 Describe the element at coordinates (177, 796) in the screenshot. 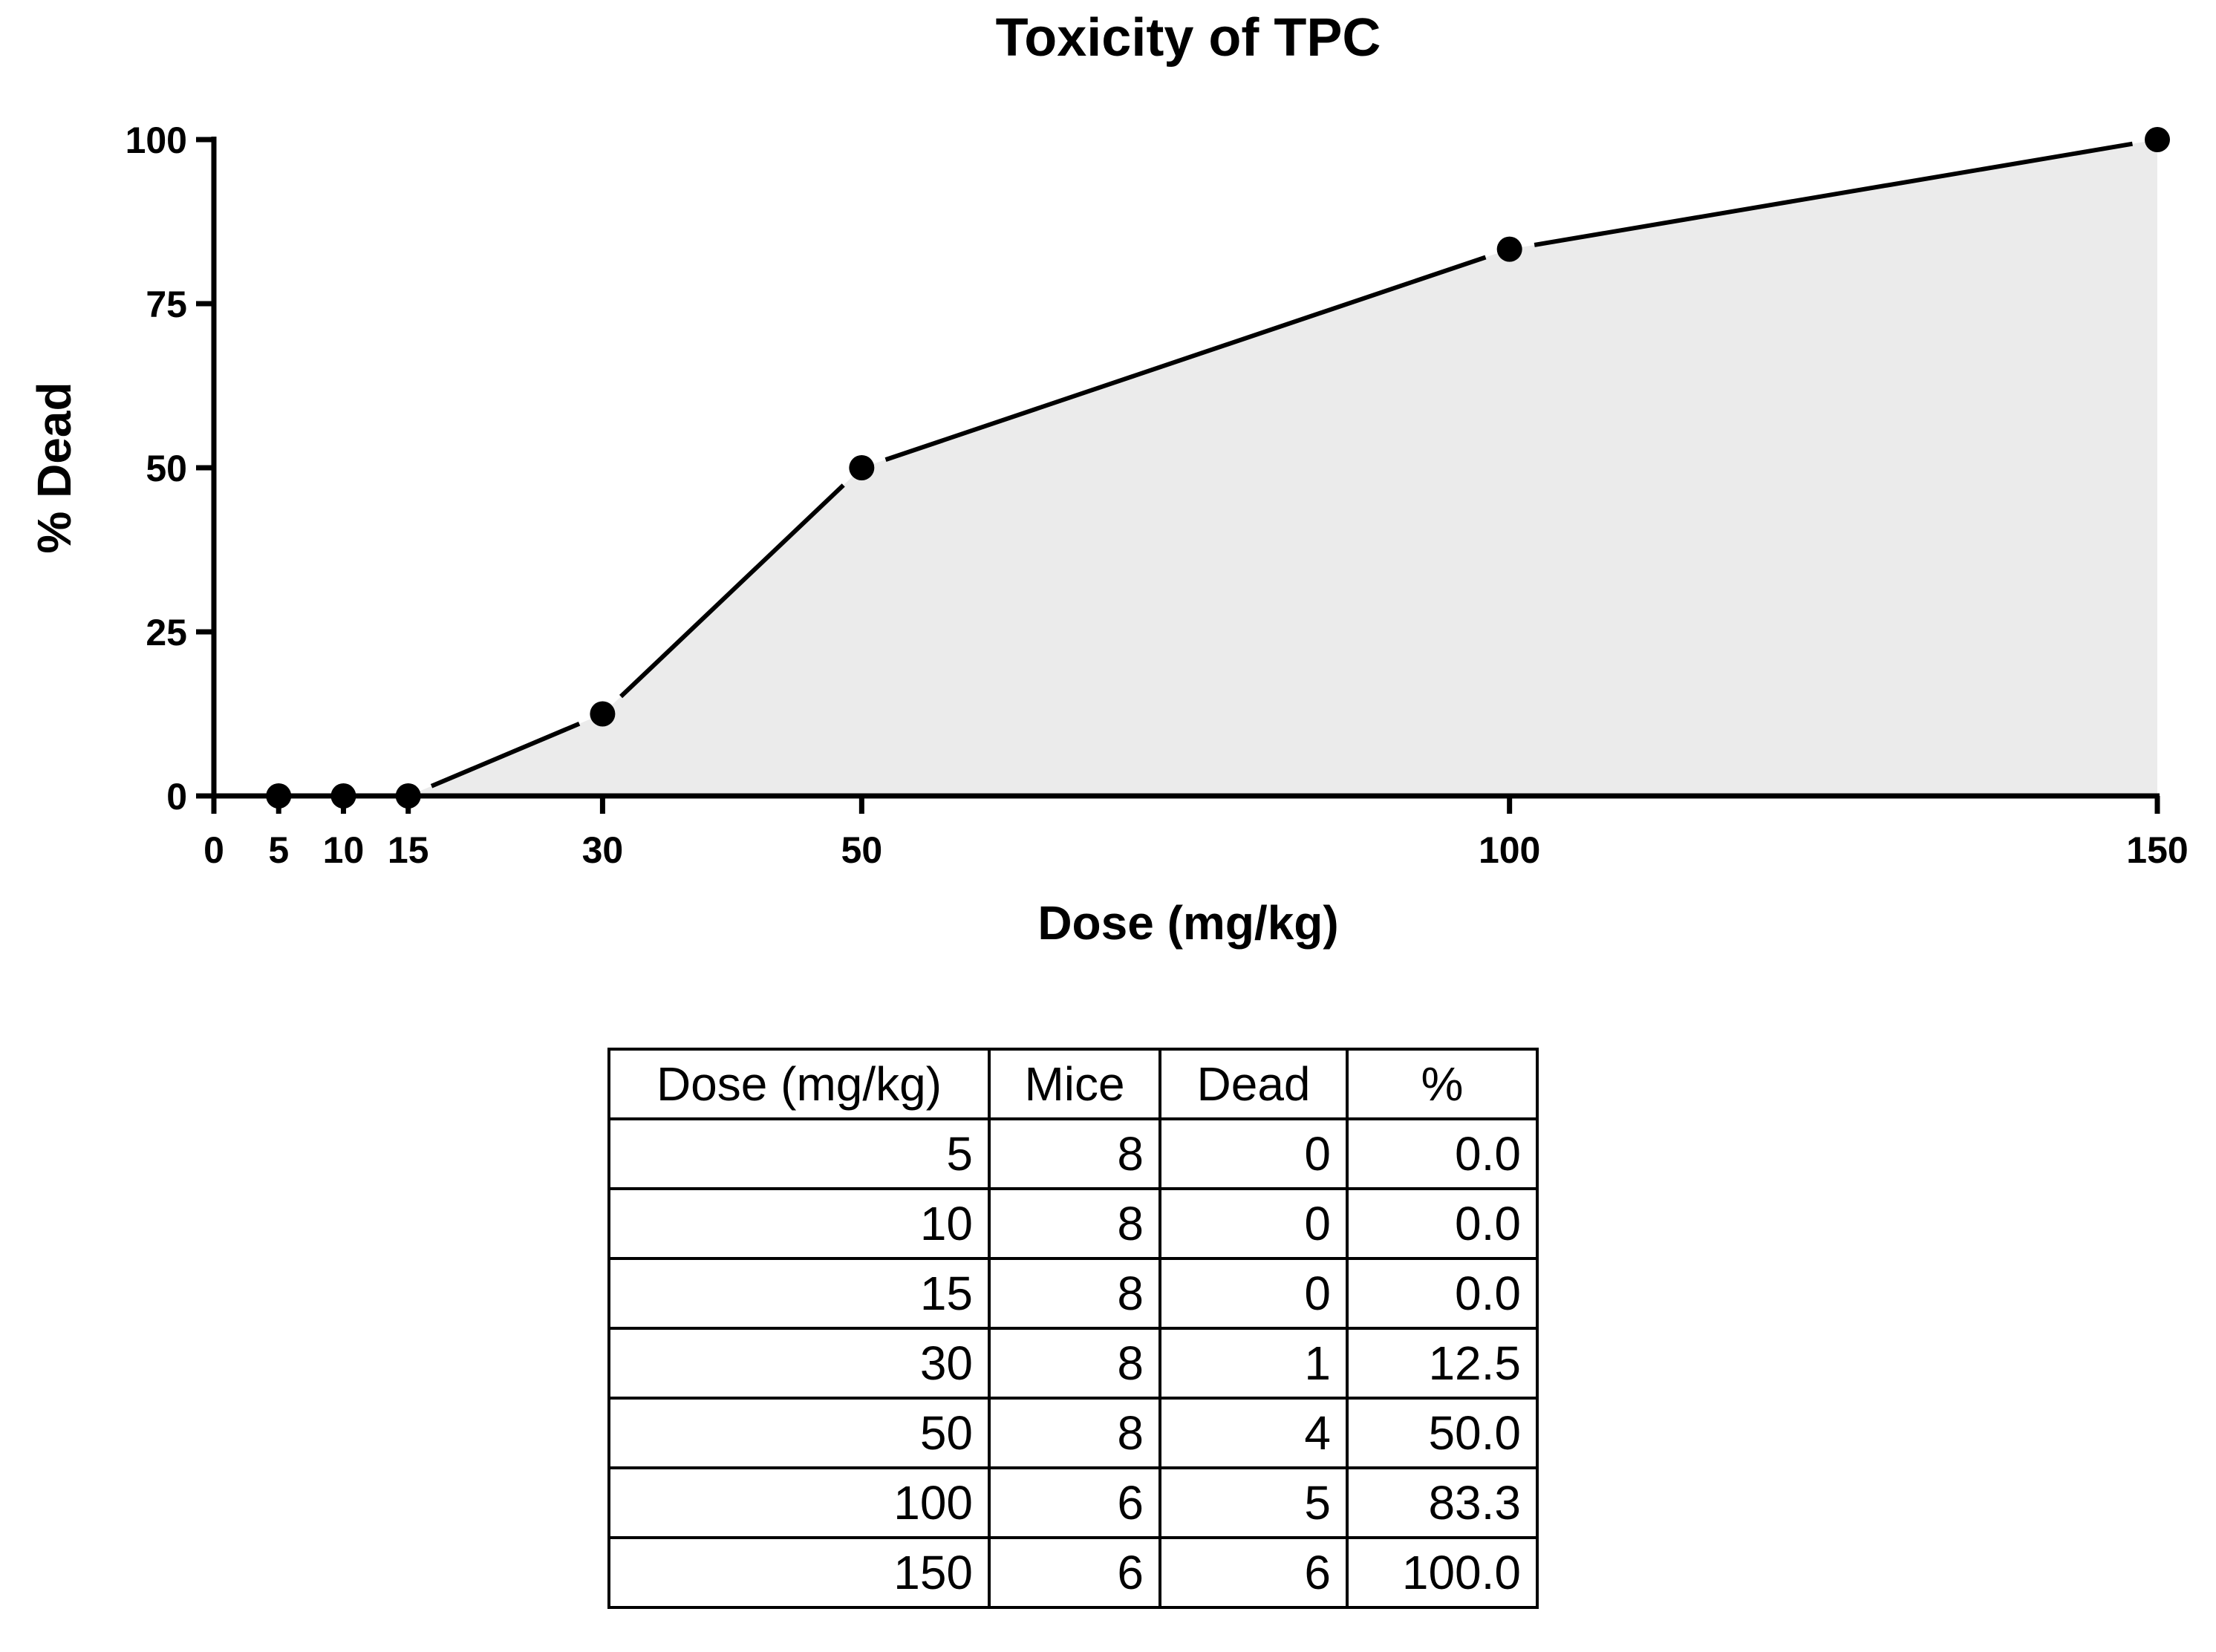

I see `y-tick-label: 0` at that location.